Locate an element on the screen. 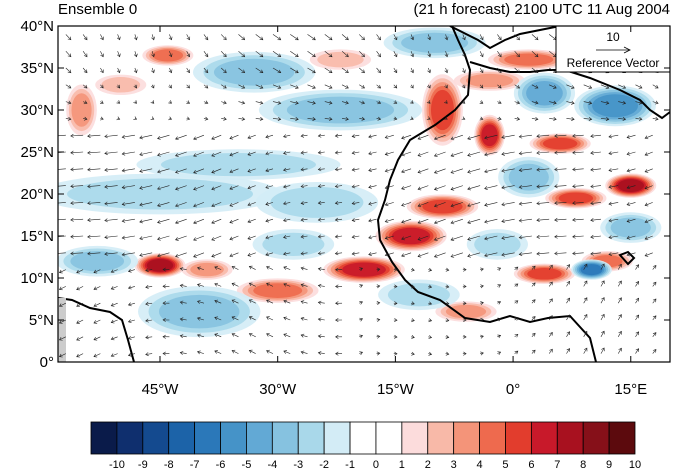 The width and height of the screenshot is (673, 471). colorbar-label: 4 is located at coordinates (480, 465).